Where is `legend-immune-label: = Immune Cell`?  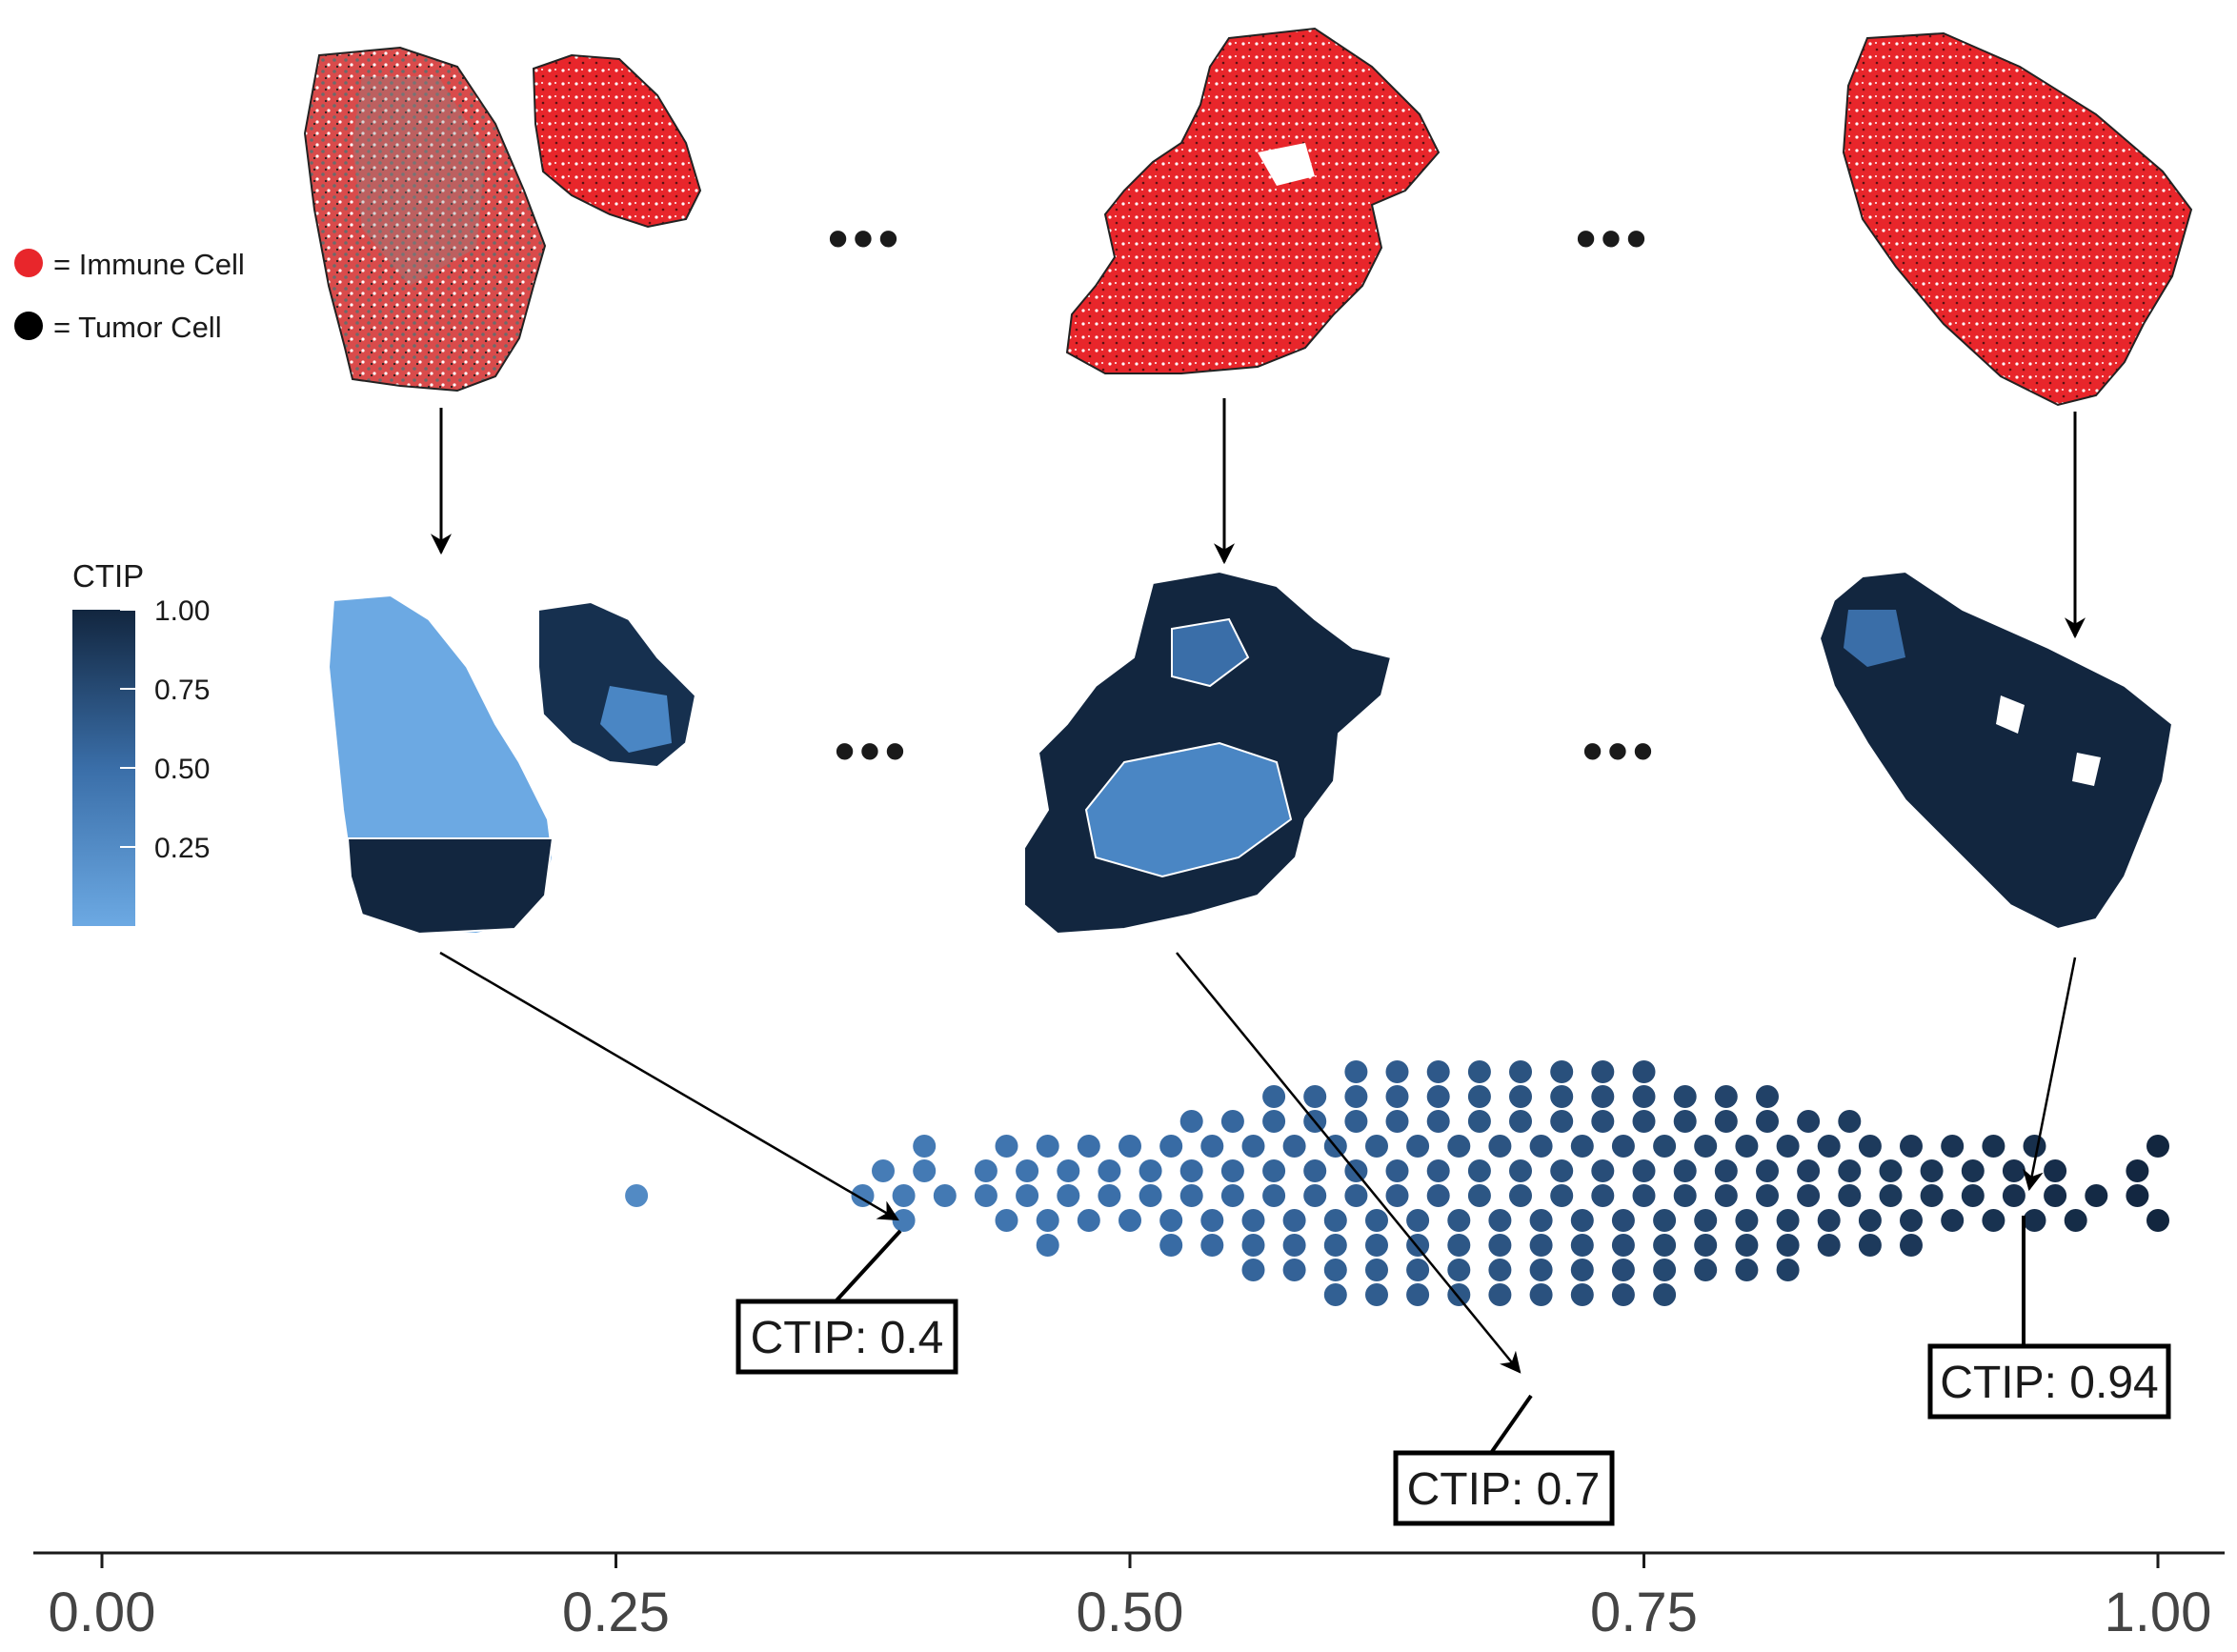 legend-immune-label: = Immune Cell is located at coordinates (149, 264).